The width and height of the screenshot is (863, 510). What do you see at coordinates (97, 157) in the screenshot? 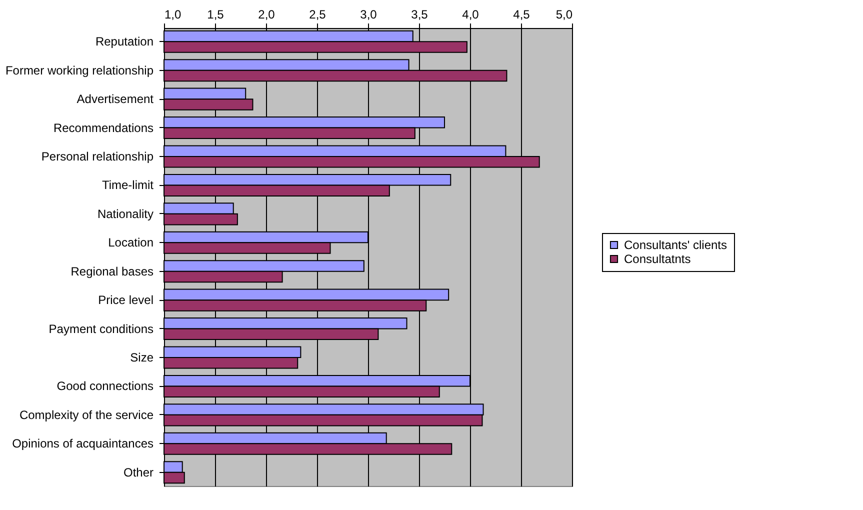
I see `y-tick-label: Personal relationship` at bounding box center [97, 157].